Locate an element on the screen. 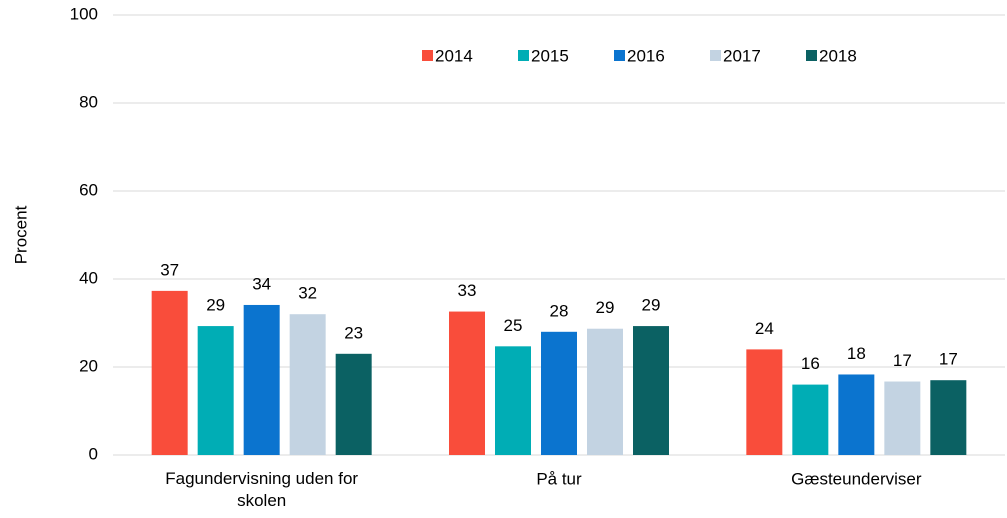  data-label: 18 is located at coordinates (856, 353).